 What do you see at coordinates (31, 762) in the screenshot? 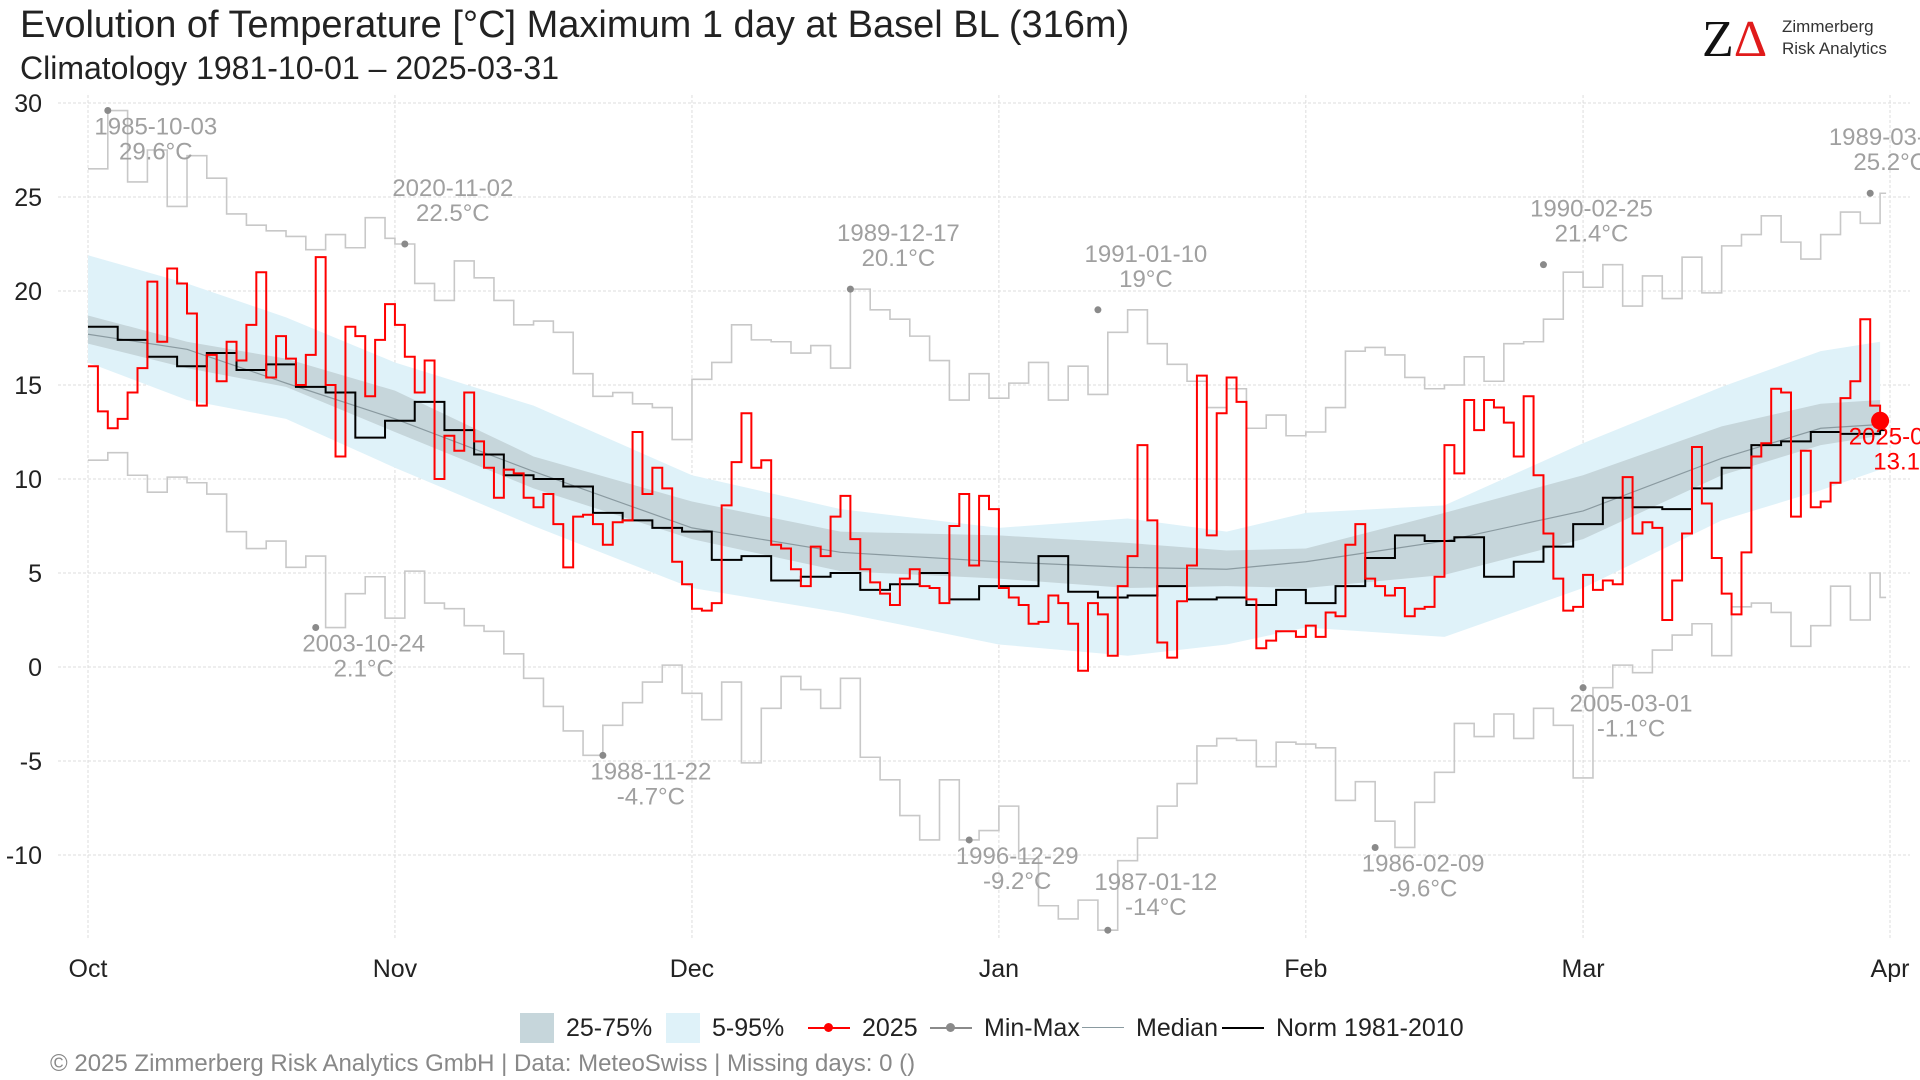
I see `y-tick-label: -5` at bounding box center [31, 762].